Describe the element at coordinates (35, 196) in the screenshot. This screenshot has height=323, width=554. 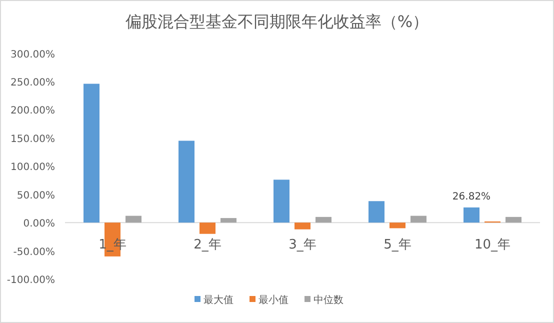
I see `y-tick-label: 50.00%` at that location.